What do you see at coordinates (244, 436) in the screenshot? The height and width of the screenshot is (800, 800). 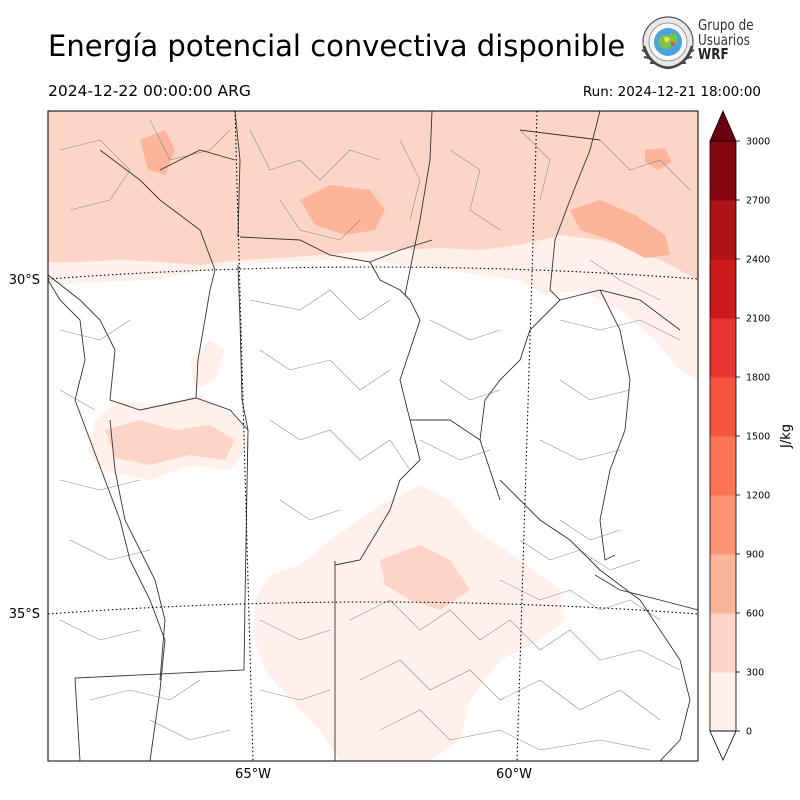 I see `lon-line-65w` at bounding box center [244, 436].